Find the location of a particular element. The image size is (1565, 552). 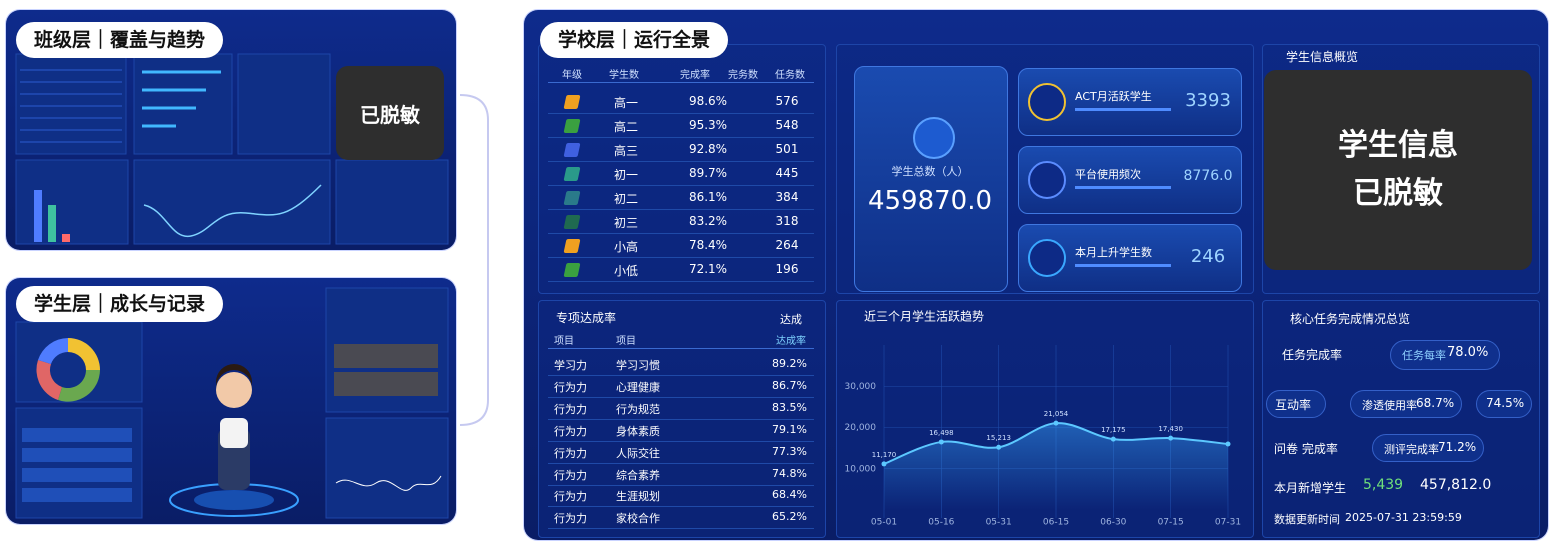

mini-list is located at coordinates (71, 104).